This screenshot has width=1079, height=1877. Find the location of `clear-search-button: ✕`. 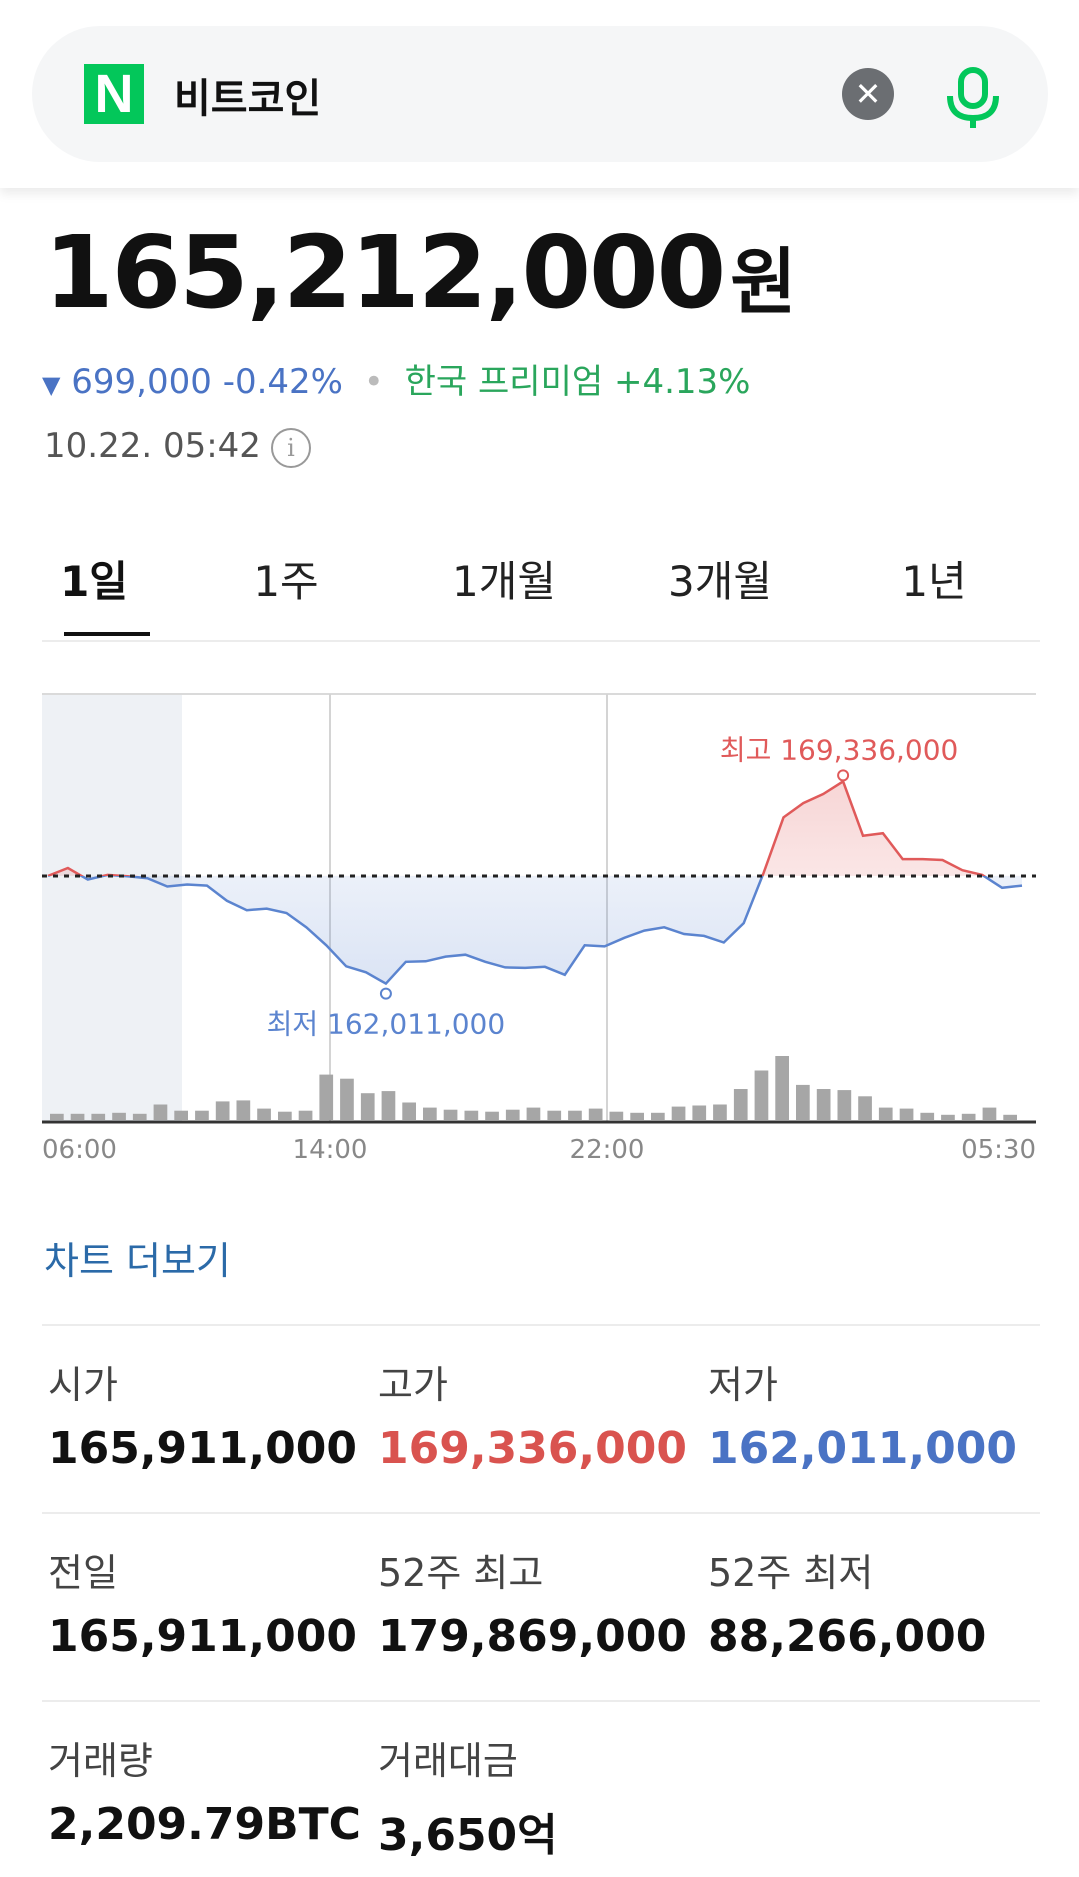

clear-search-button: ✕ is located at coordinates (868, 94).